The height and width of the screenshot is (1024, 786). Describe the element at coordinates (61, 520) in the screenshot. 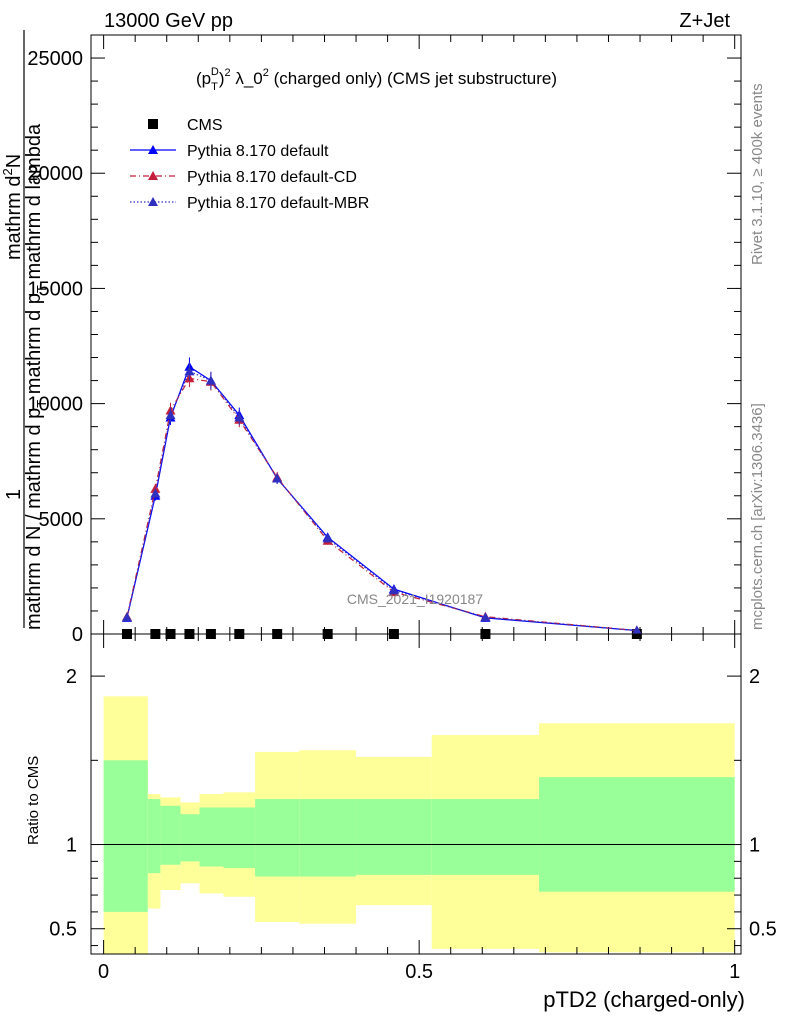

I see `y-tick-label: 5000` at that location.